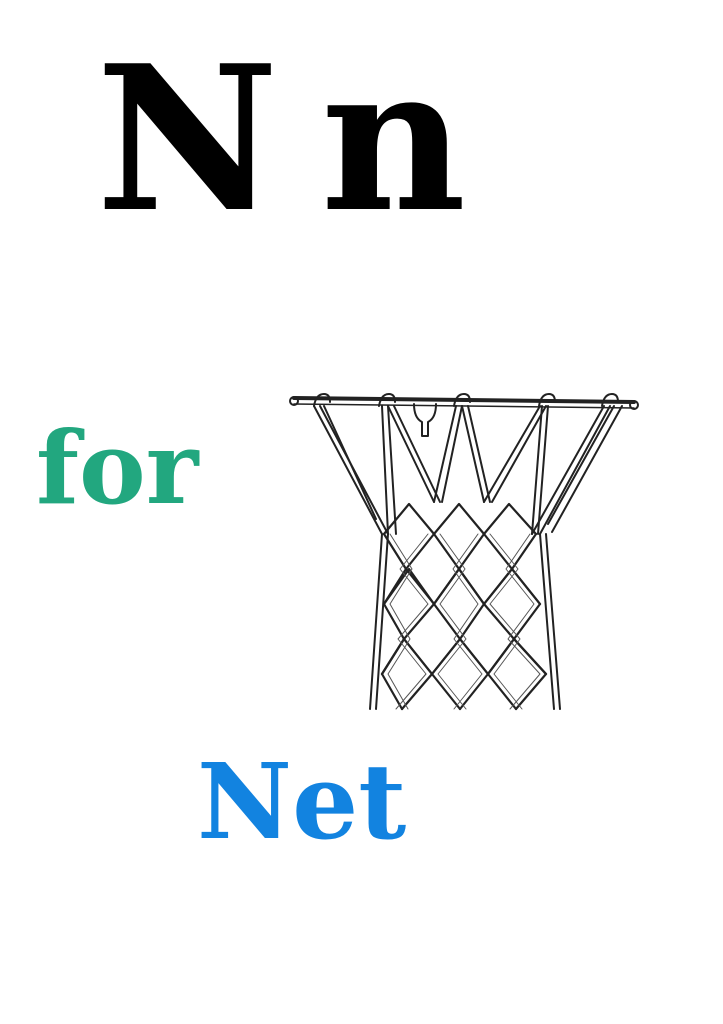 This screenshot has height=1024, width=723. I want to click on lowercase-letter: n, so click(393, 139).